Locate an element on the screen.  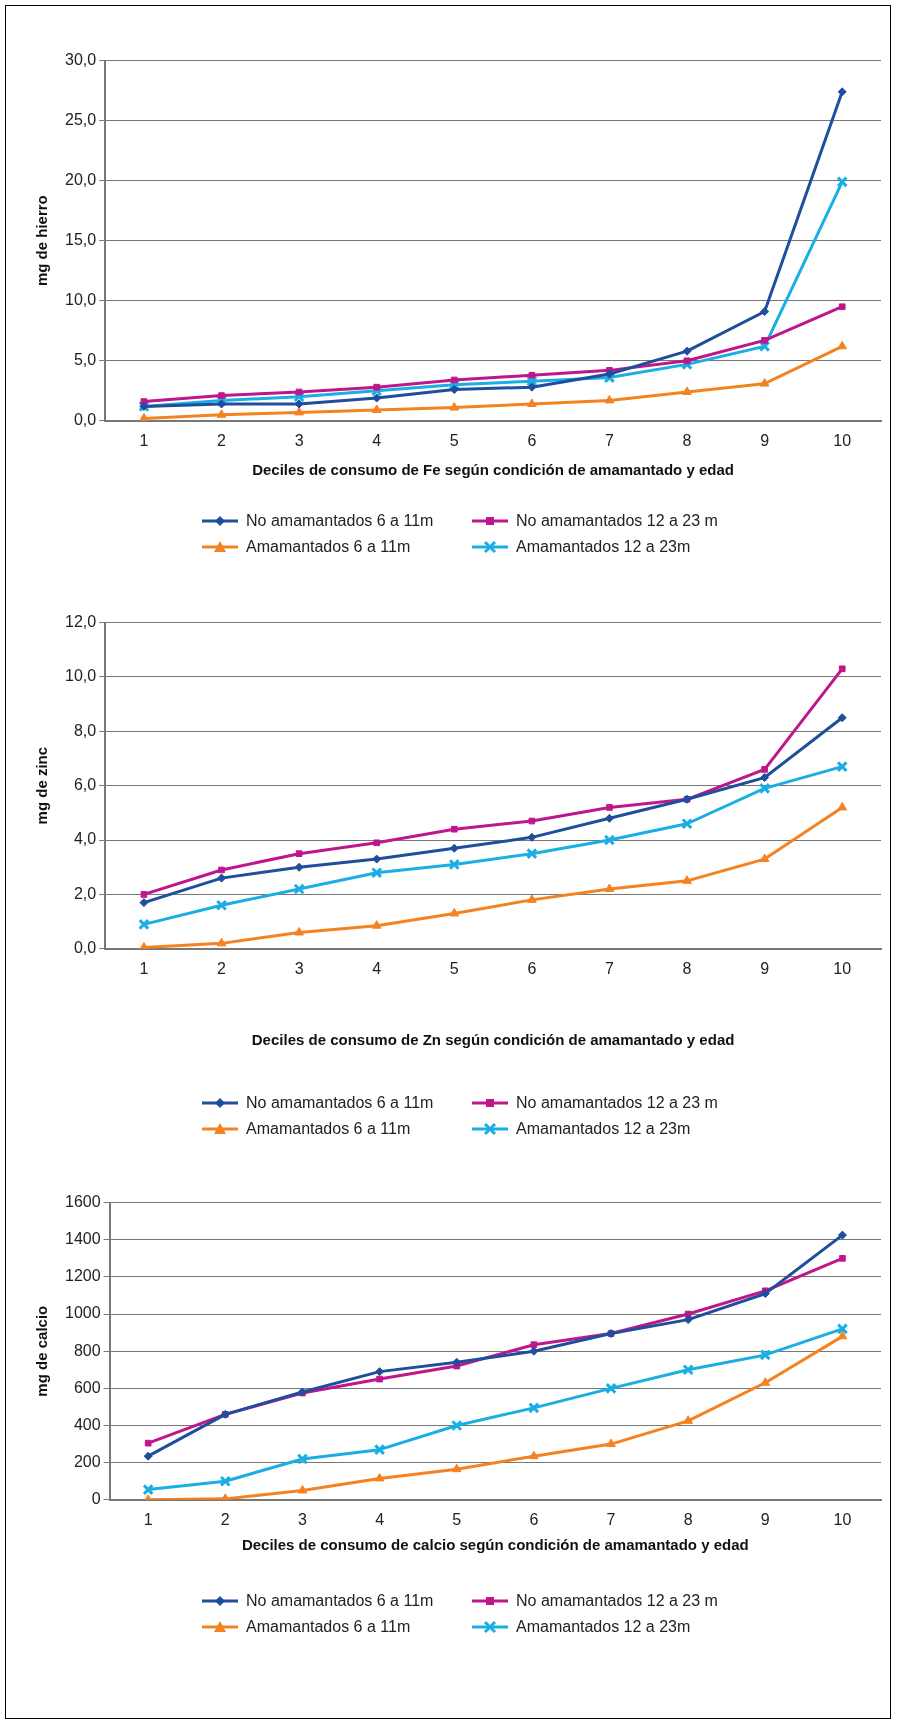
y-tick-label: 15,0 is located at coordinates (81, 240).